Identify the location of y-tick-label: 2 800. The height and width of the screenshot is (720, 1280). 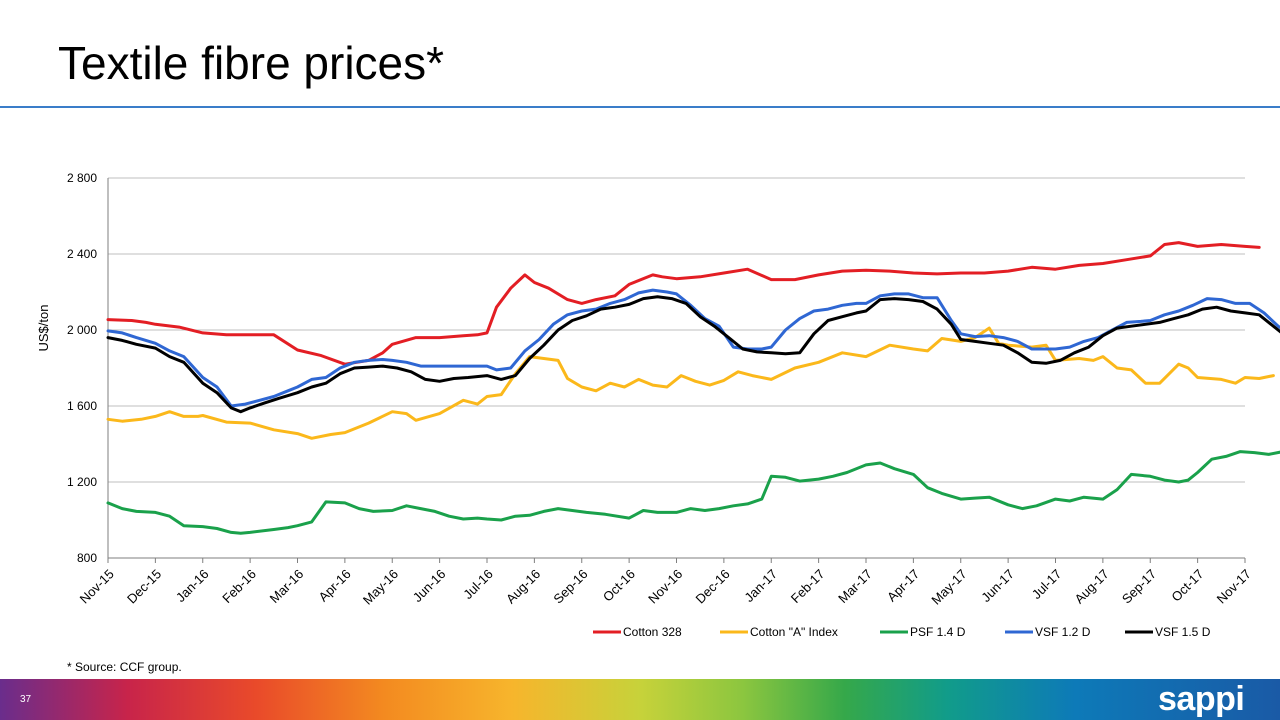
(82, 178).